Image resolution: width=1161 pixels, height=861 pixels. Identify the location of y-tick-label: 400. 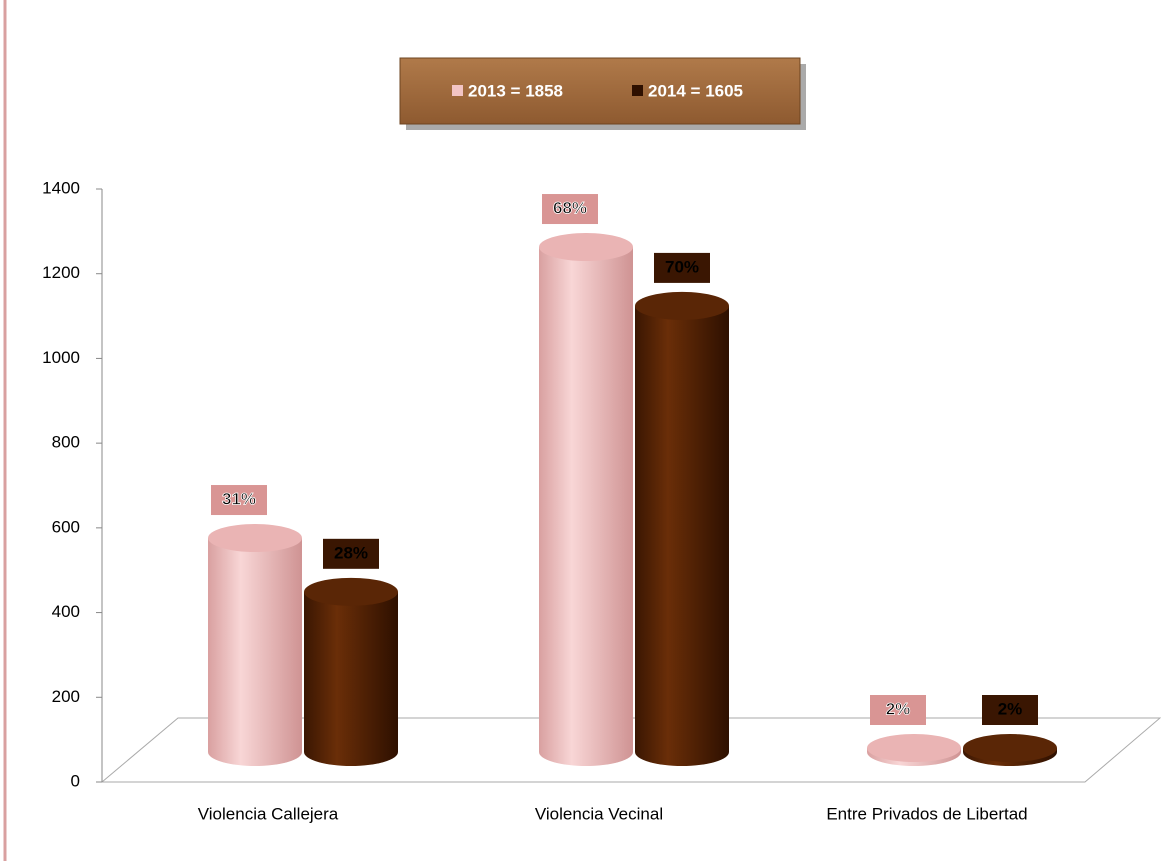
(66, 611).